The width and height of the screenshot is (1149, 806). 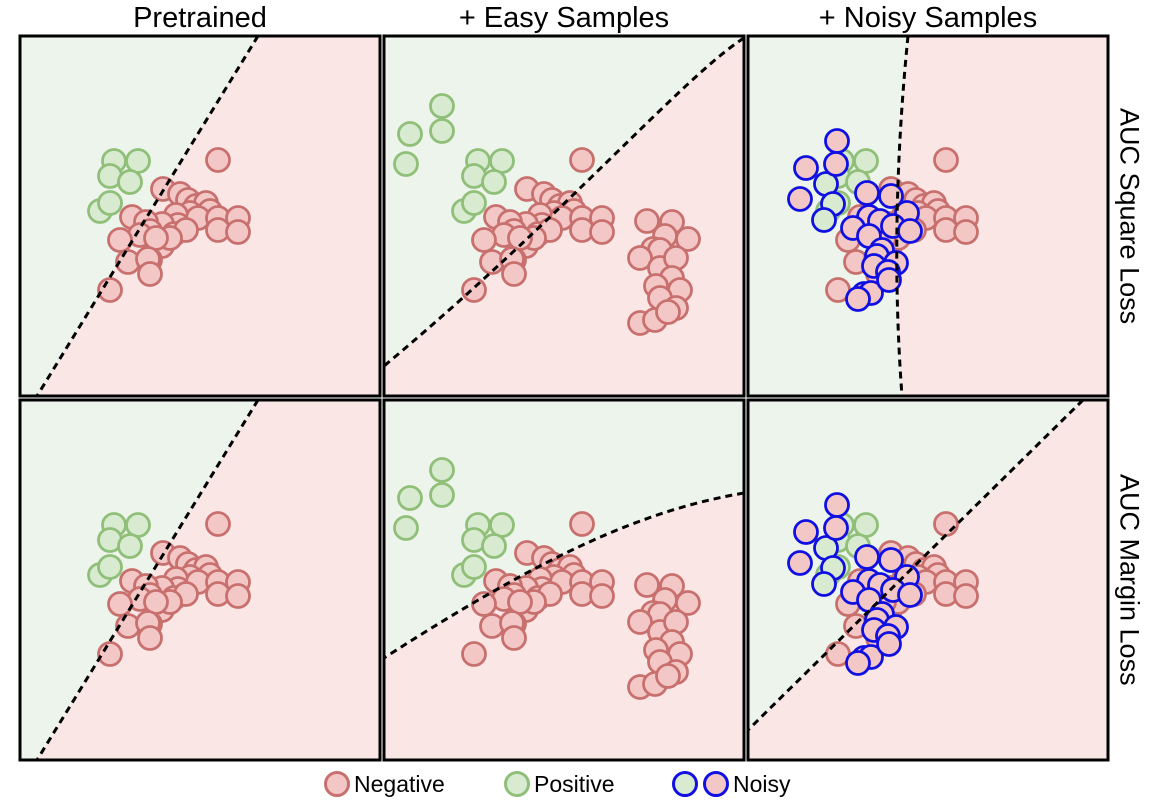 What do you see at coordinates (564, 18) in the screenshot?
I see `column-title-easy-samples: + Easy Samples` at bounding box center [564, 18].